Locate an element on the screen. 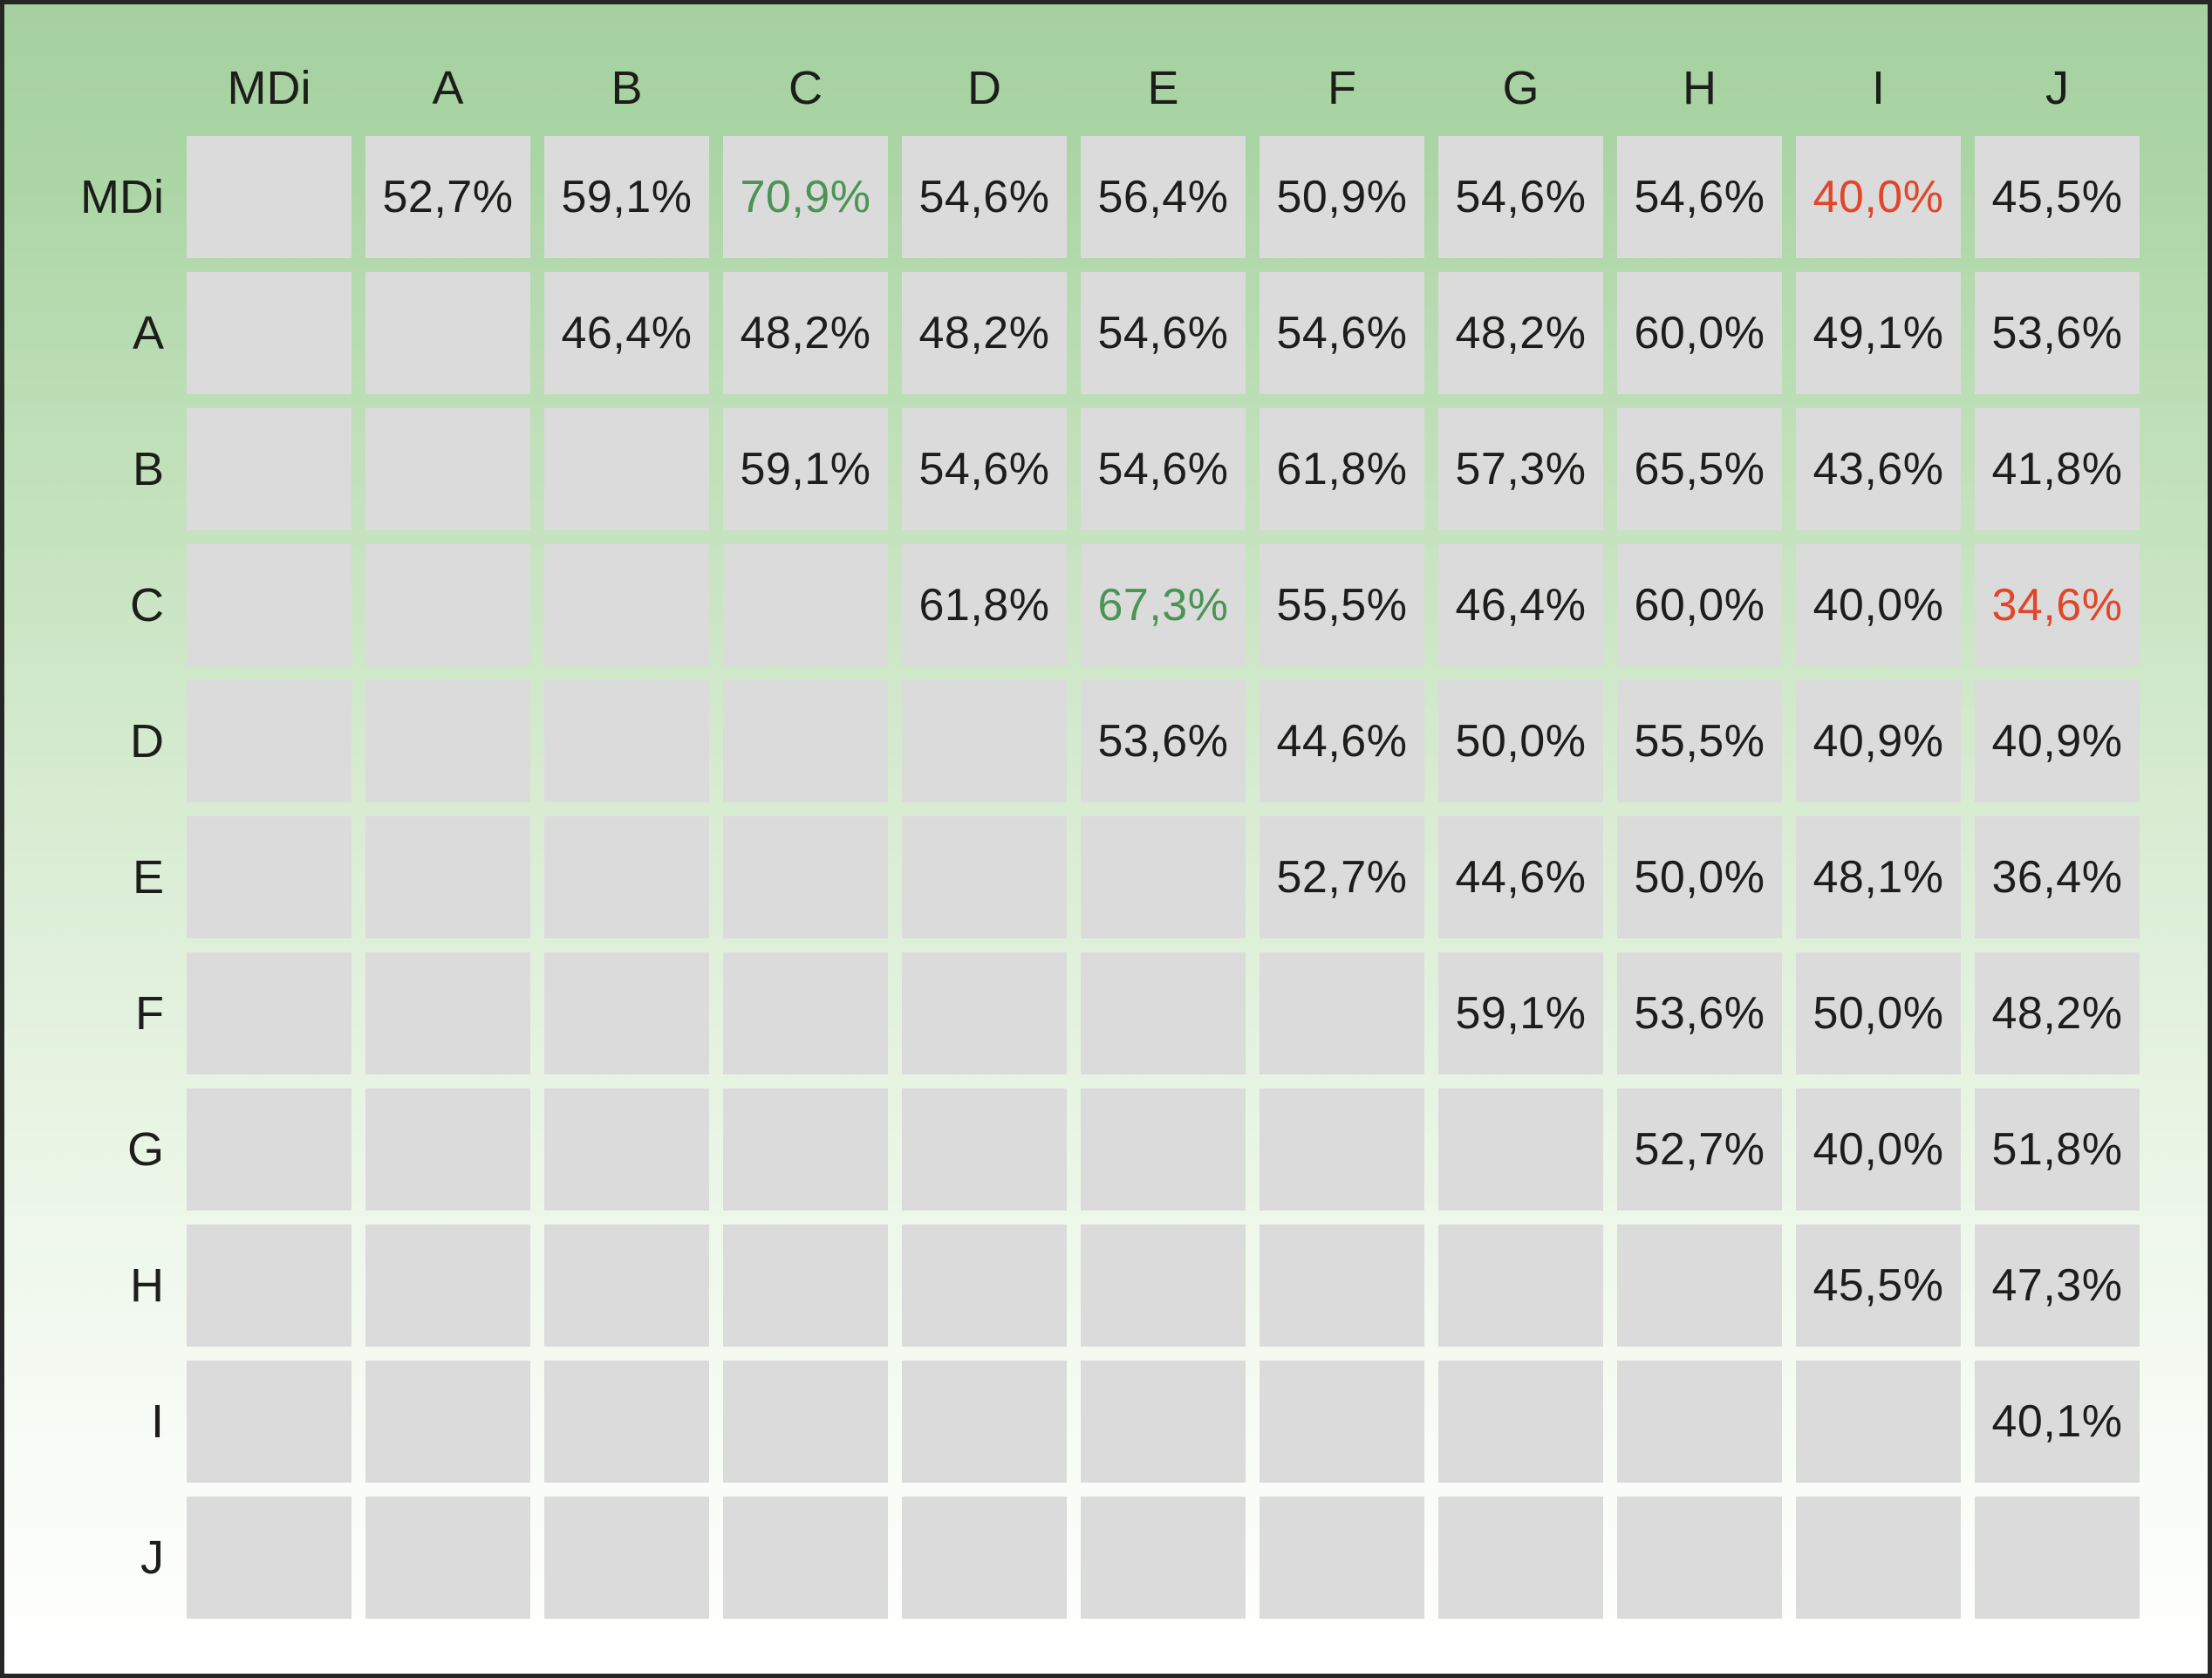  row-header-B: B is located at coordinates (148, 469).